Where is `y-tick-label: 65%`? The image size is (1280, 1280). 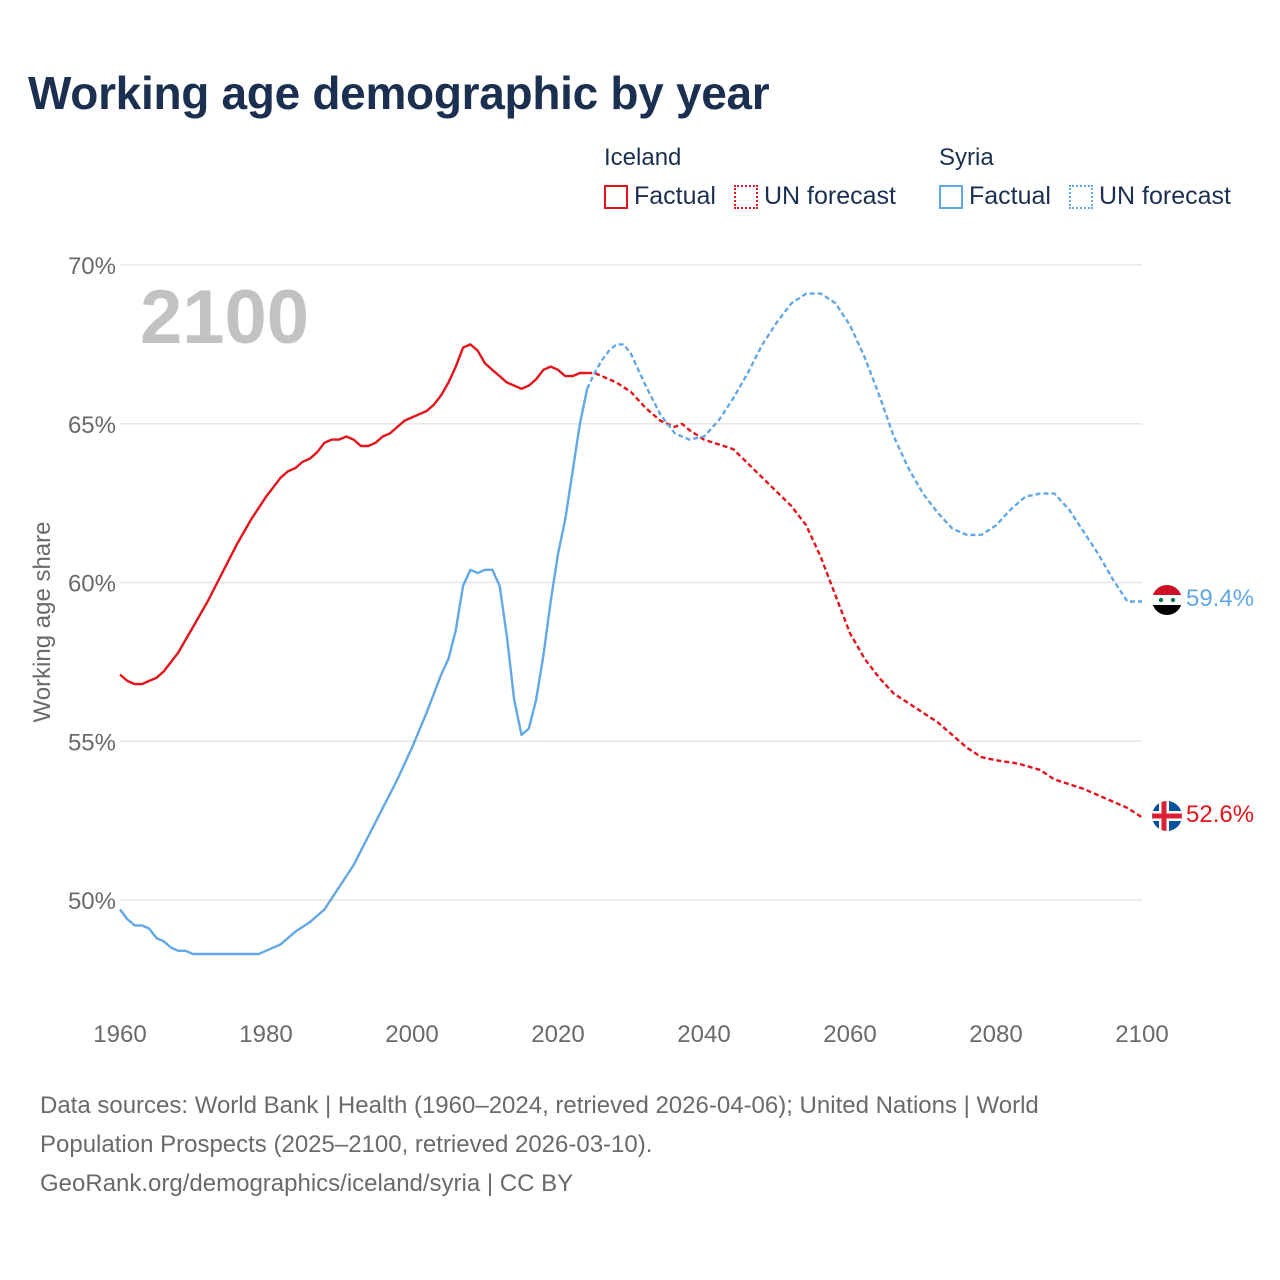 y-tick-label: 65% is located at coordinates (92, 425).